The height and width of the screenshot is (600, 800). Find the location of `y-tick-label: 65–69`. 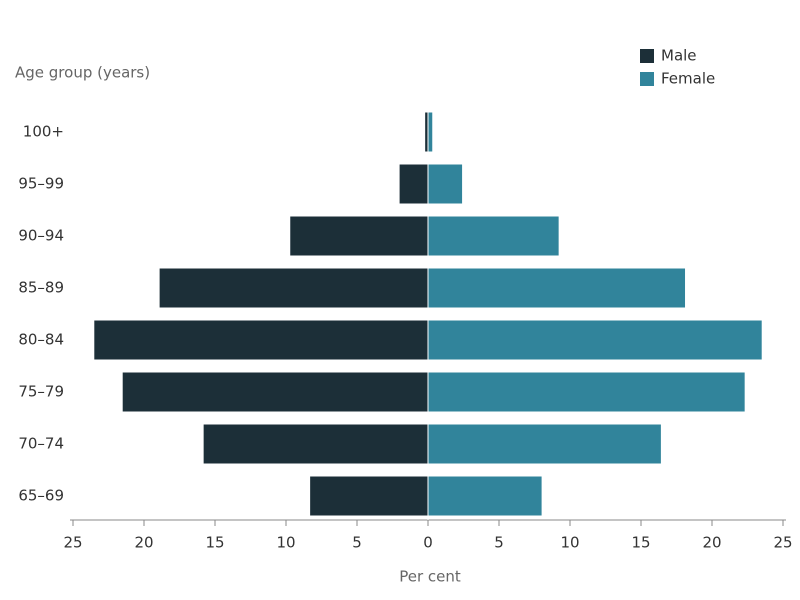

y-tick-label: 65–69 is located at coordinates (41, 496).